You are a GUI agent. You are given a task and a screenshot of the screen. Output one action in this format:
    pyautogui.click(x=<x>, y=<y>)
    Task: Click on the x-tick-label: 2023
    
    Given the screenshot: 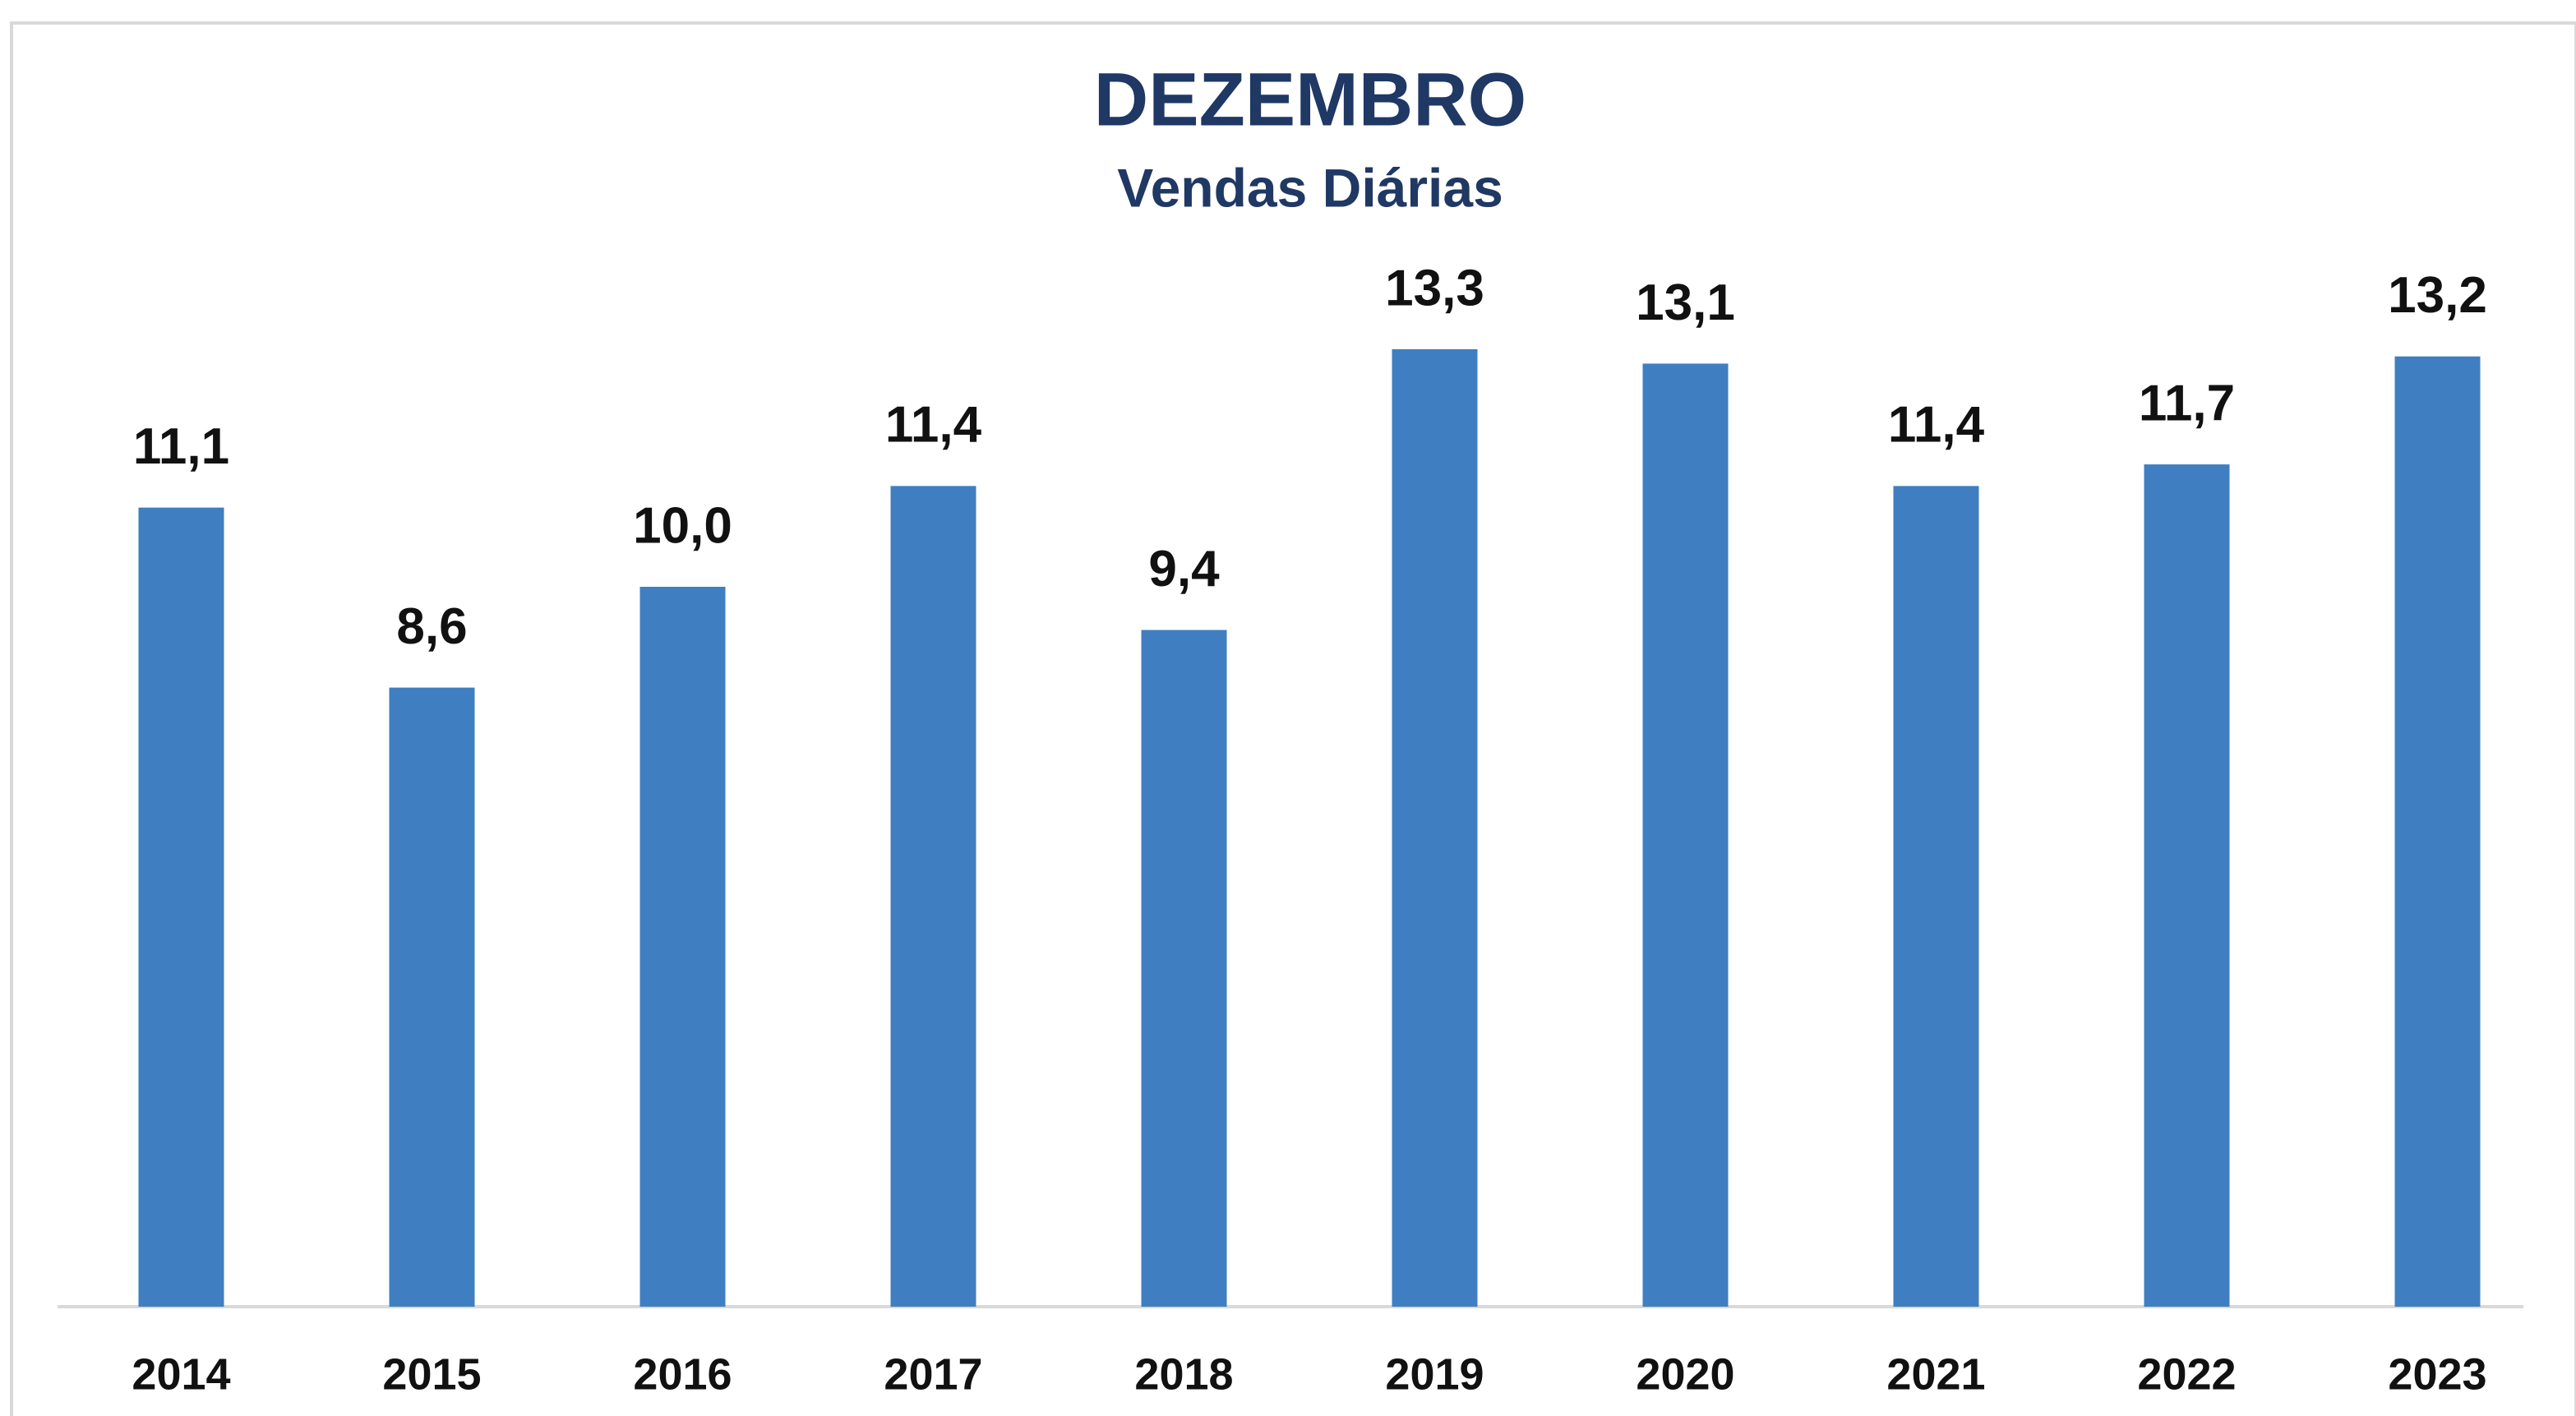 What is the action you would take?
    pyautogui.click(x=2437, y=1374)
    